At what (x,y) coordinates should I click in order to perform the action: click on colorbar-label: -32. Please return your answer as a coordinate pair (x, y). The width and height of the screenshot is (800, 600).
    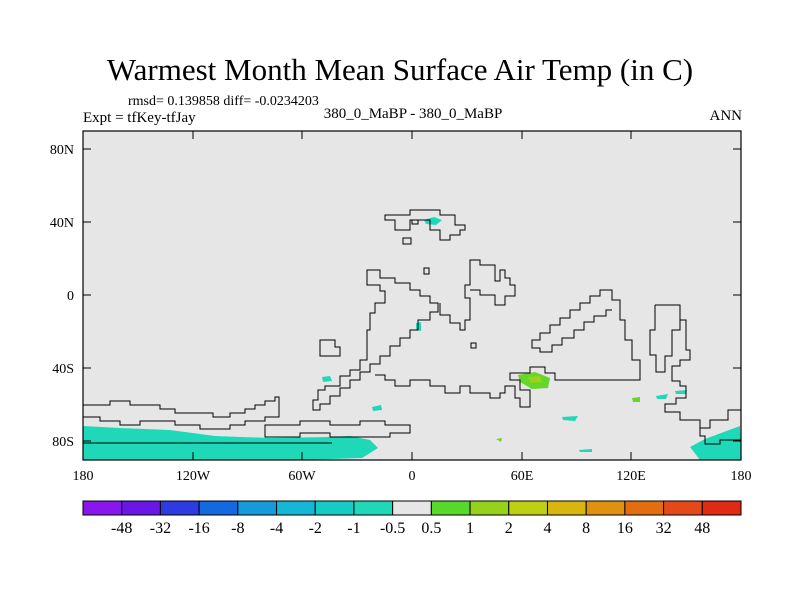
    Looking at the image, I should click on (160, 528).